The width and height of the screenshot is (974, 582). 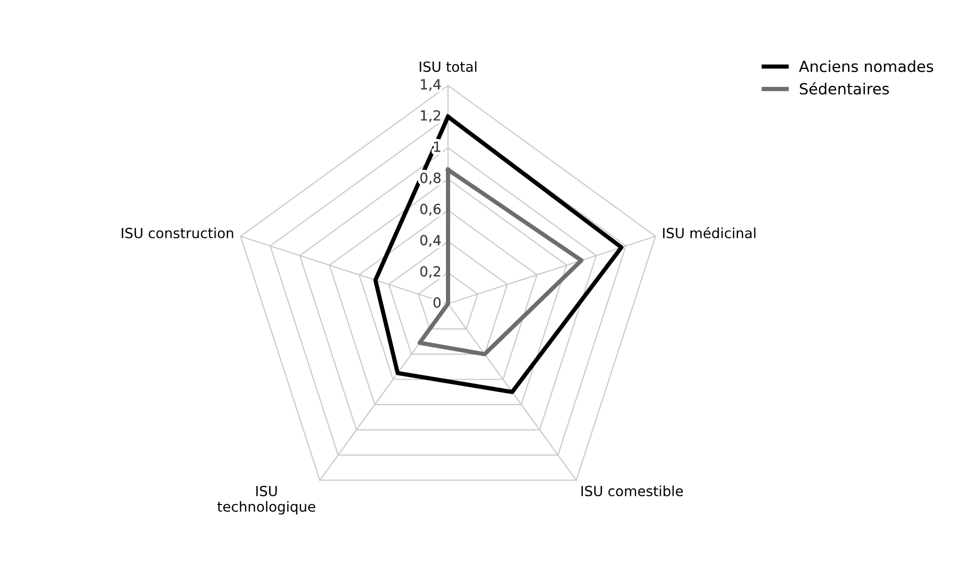 What do you see at coordinates (430, 85) in the screenshot?
I see `y-tick-label: 1,4` at bounding box center [430, 85].